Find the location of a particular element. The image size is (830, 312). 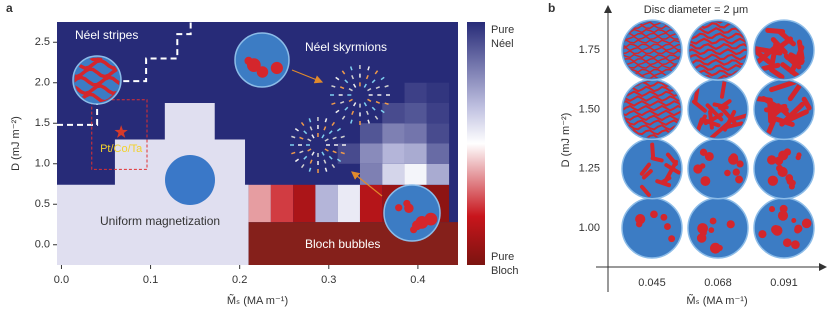

x-tick-label: 0.1 is located at coordinates (150, 280).